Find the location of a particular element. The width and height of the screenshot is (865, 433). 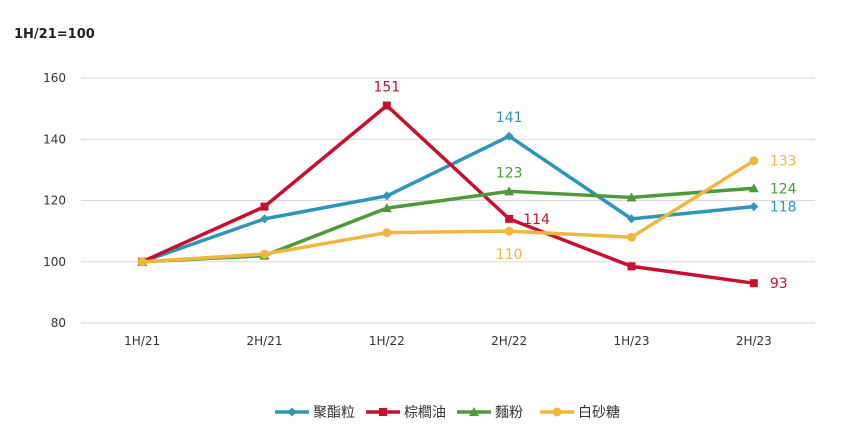

y-tick-label: 100 is located at coordinates (54, 262).